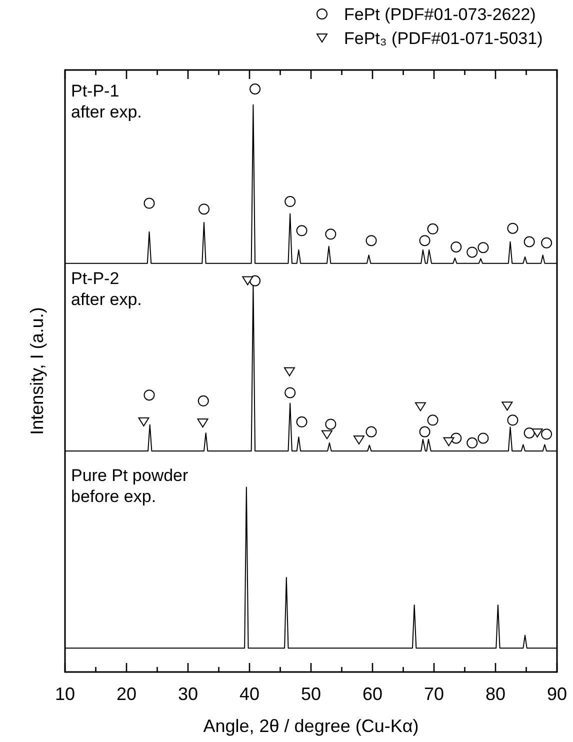 The height and width of the screenshot is (742, 573). Describe the element at coordinates (65, 694) in the screenshot. I see `x-tick-label: 10` at that location.